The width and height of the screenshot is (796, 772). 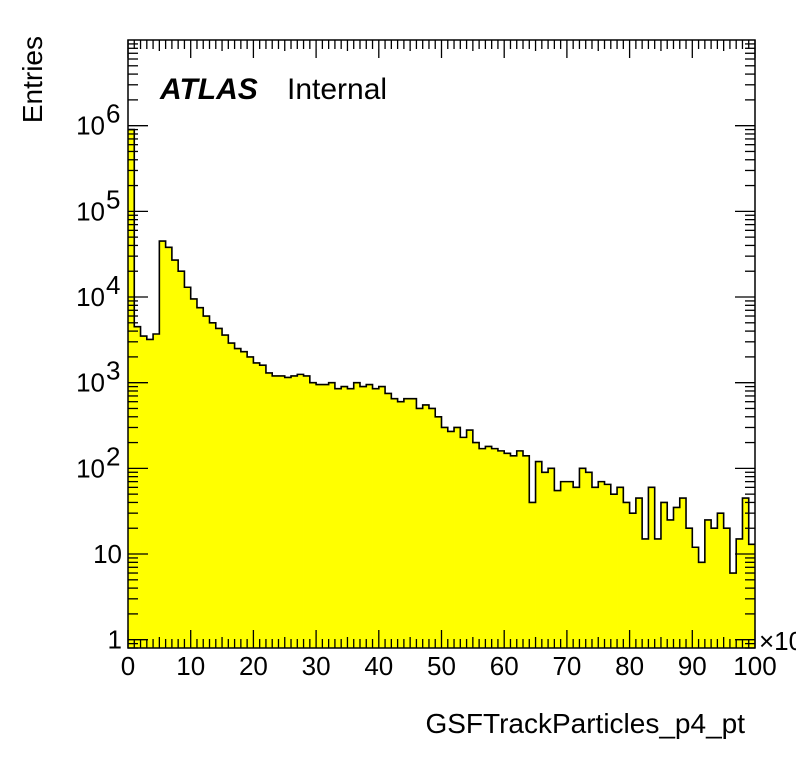 What do you see at coordinates (113, 456) in the screenshot?
I see `y-tick-exponent: 2` at bounding box center [113, 456].